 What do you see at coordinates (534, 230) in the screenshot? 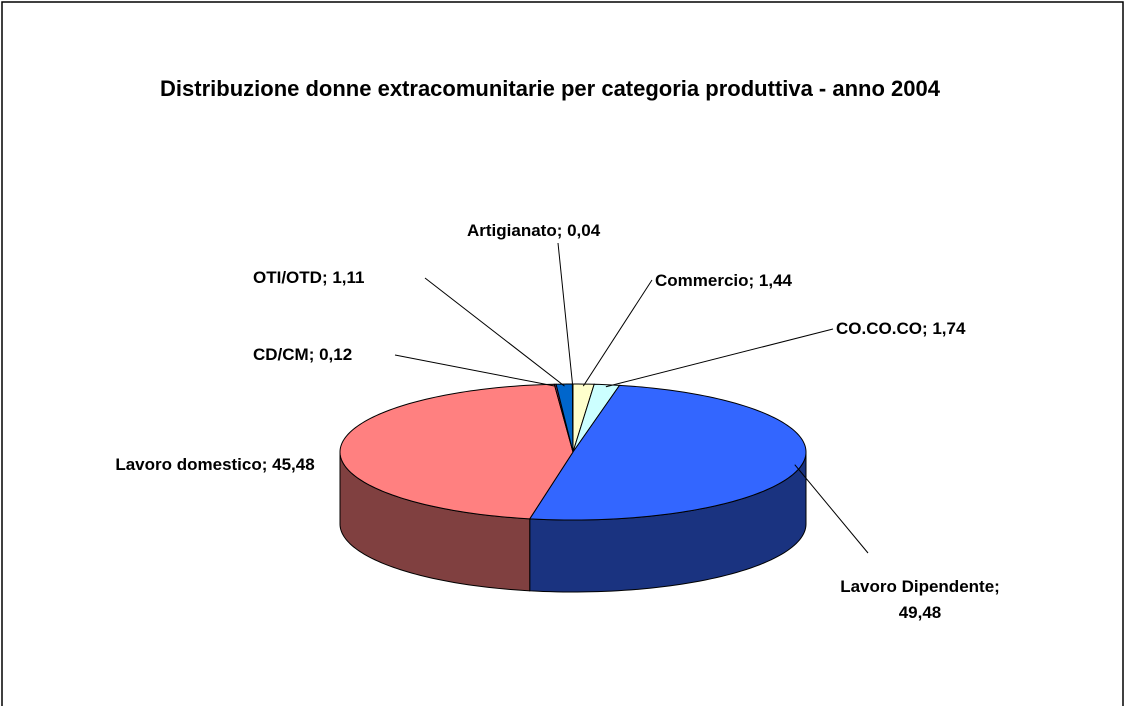
I see `data-label: Artigianato; 0,04` at bounding box center [534, 230].